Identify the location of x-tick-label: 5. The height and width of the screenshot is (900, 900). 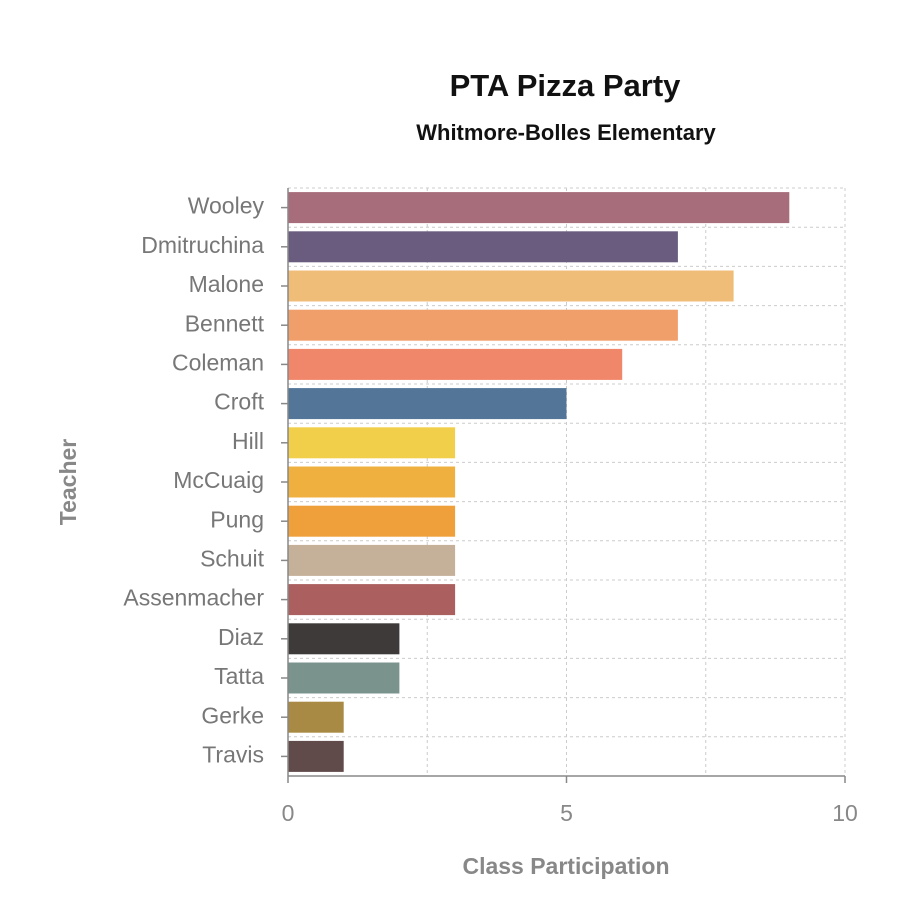
(566, 813).